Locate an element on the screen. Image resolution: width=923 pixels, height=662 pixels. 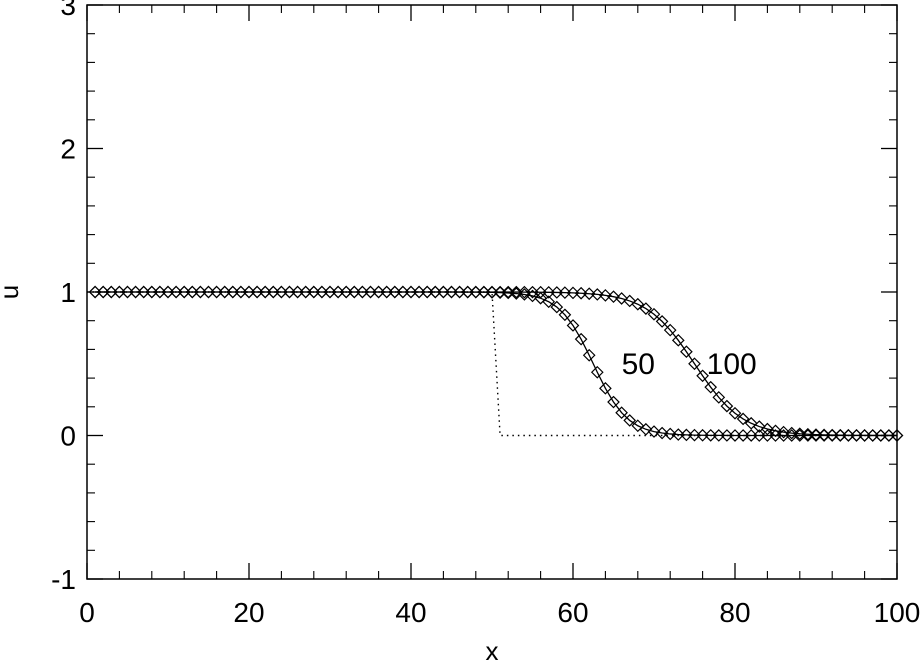
y-tick-label: 2 is located at coordinates (68, 149).